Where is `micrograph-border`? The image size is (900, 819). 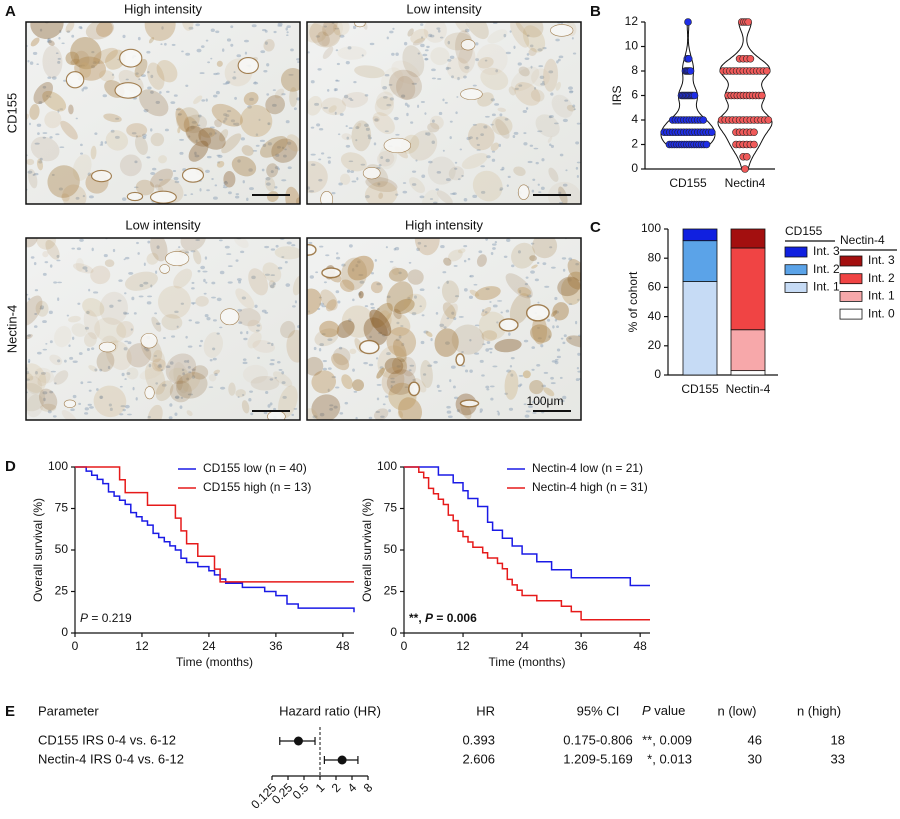
micrograph-border is located at coordinates (163, 113).